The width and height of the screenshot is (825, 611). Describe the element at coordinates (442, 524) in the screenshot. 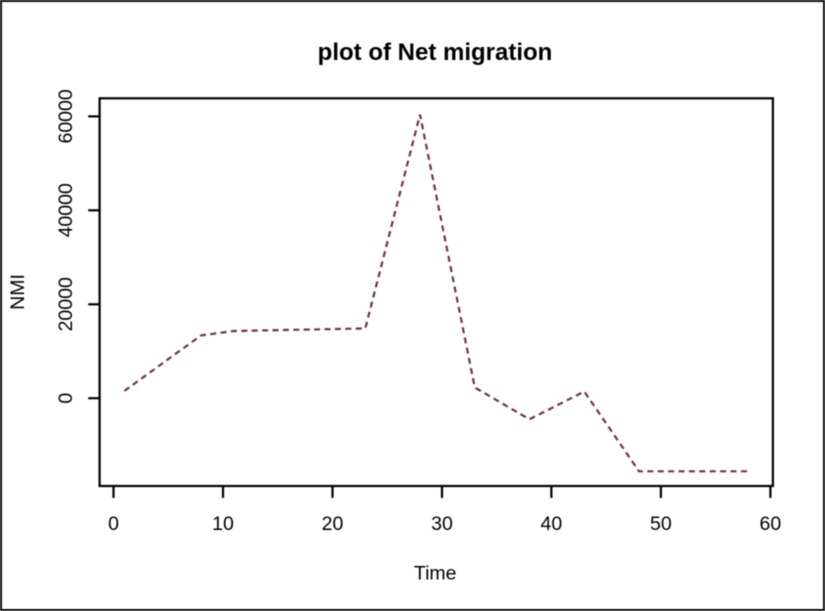

I see `svg-text: 30` at that location.